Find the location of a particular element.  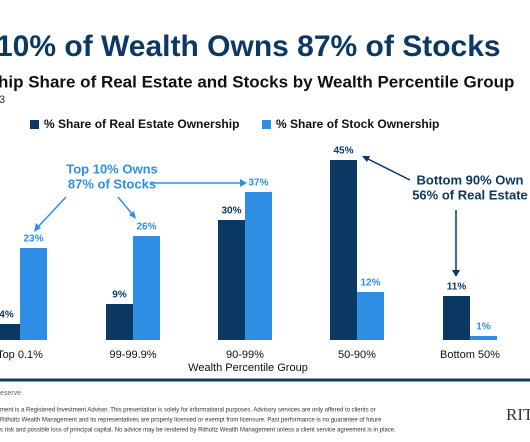

value-label: 45% is located at coordinates (343, 151).